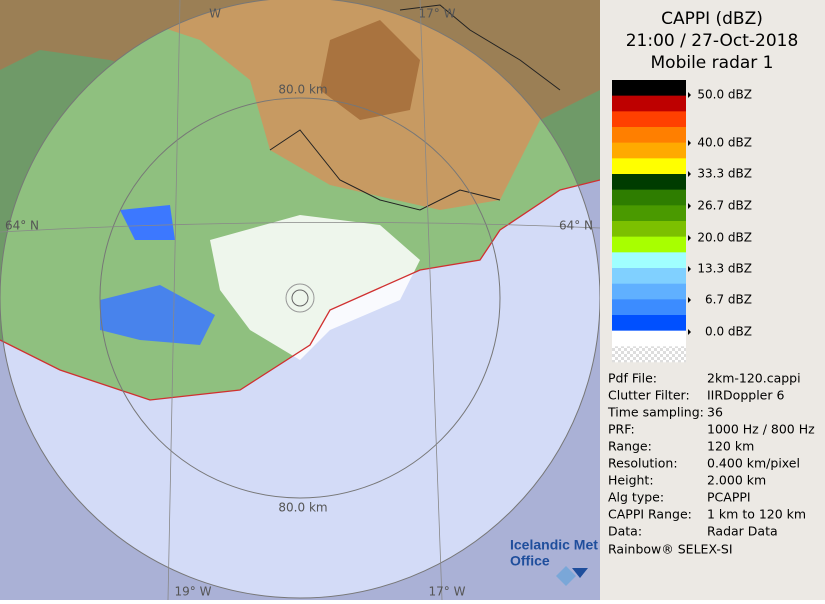 The height and width of the screenshot is (604, 825). I want to click on info-key: Alg type:, so click(636, 497).